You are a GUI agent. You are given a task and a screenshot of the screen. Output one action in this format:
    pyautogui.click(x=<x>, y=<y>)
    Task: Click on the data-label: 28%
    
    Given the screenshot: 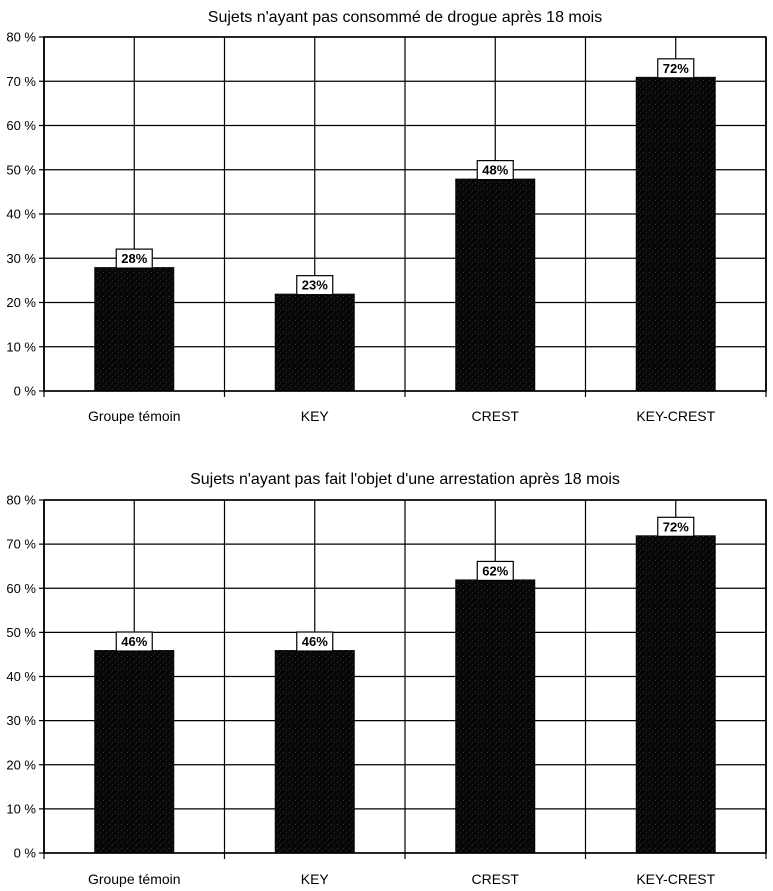 What is the action you would take?
    pyautogui.click(x=134, y=258)
    